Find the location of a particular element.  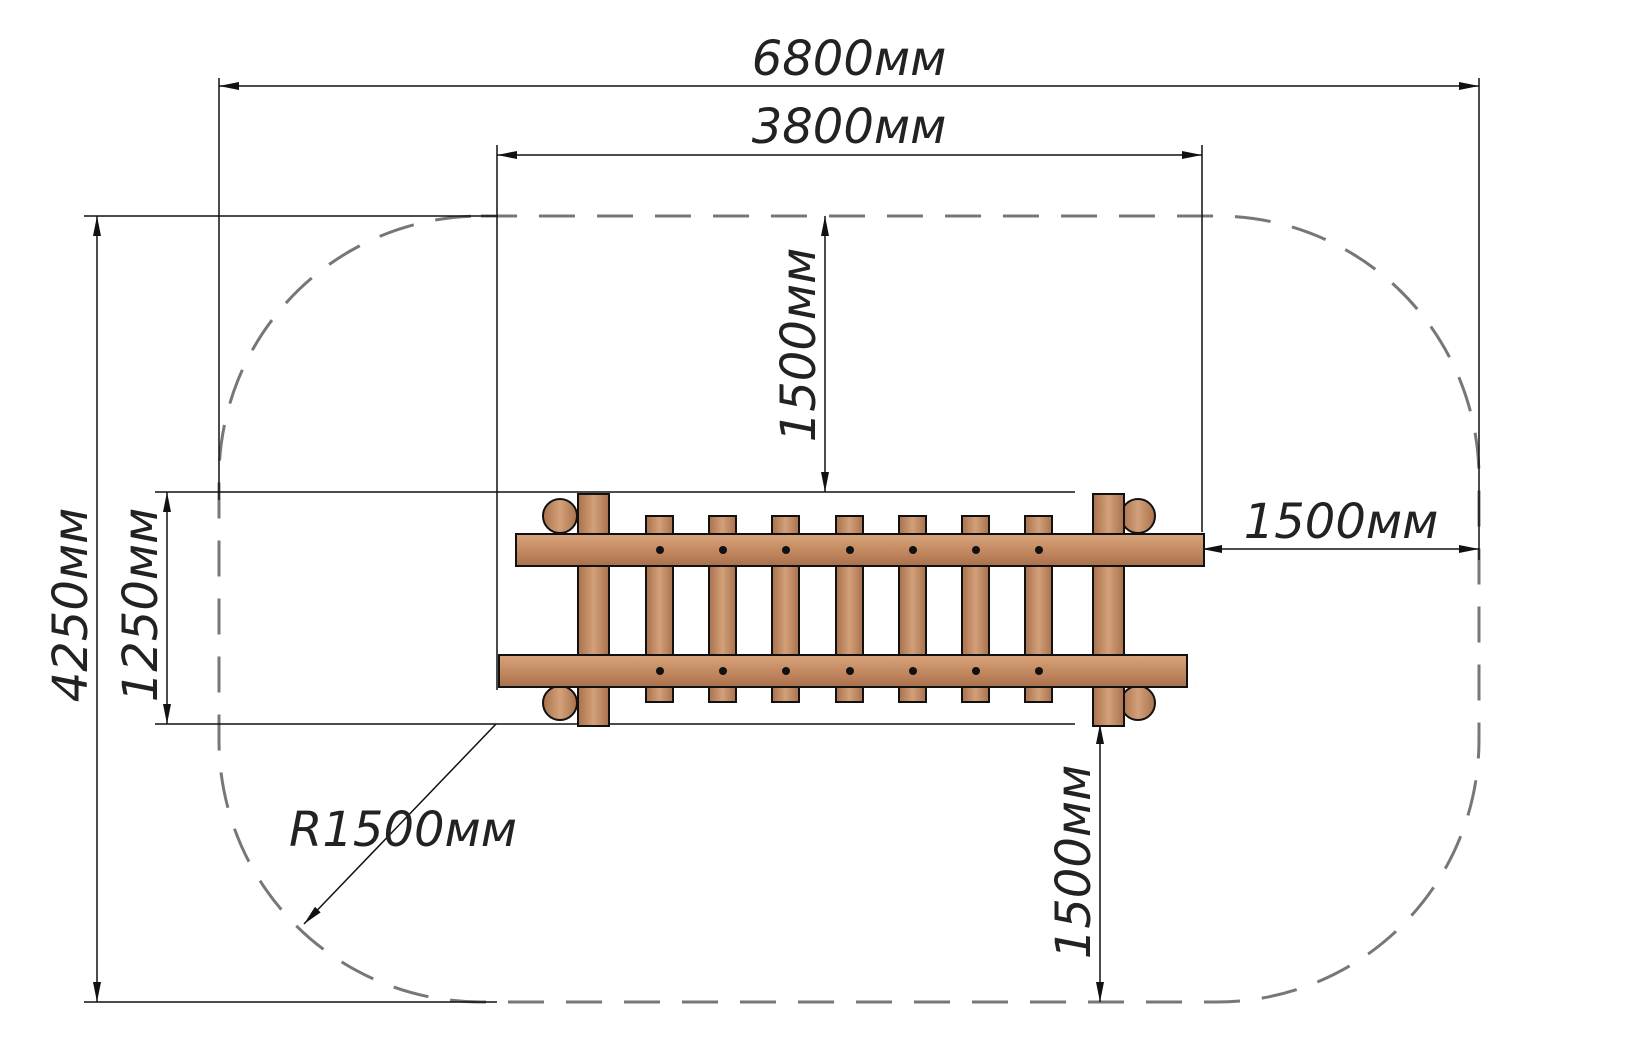

post-right is located at coordinates (1108, 610).